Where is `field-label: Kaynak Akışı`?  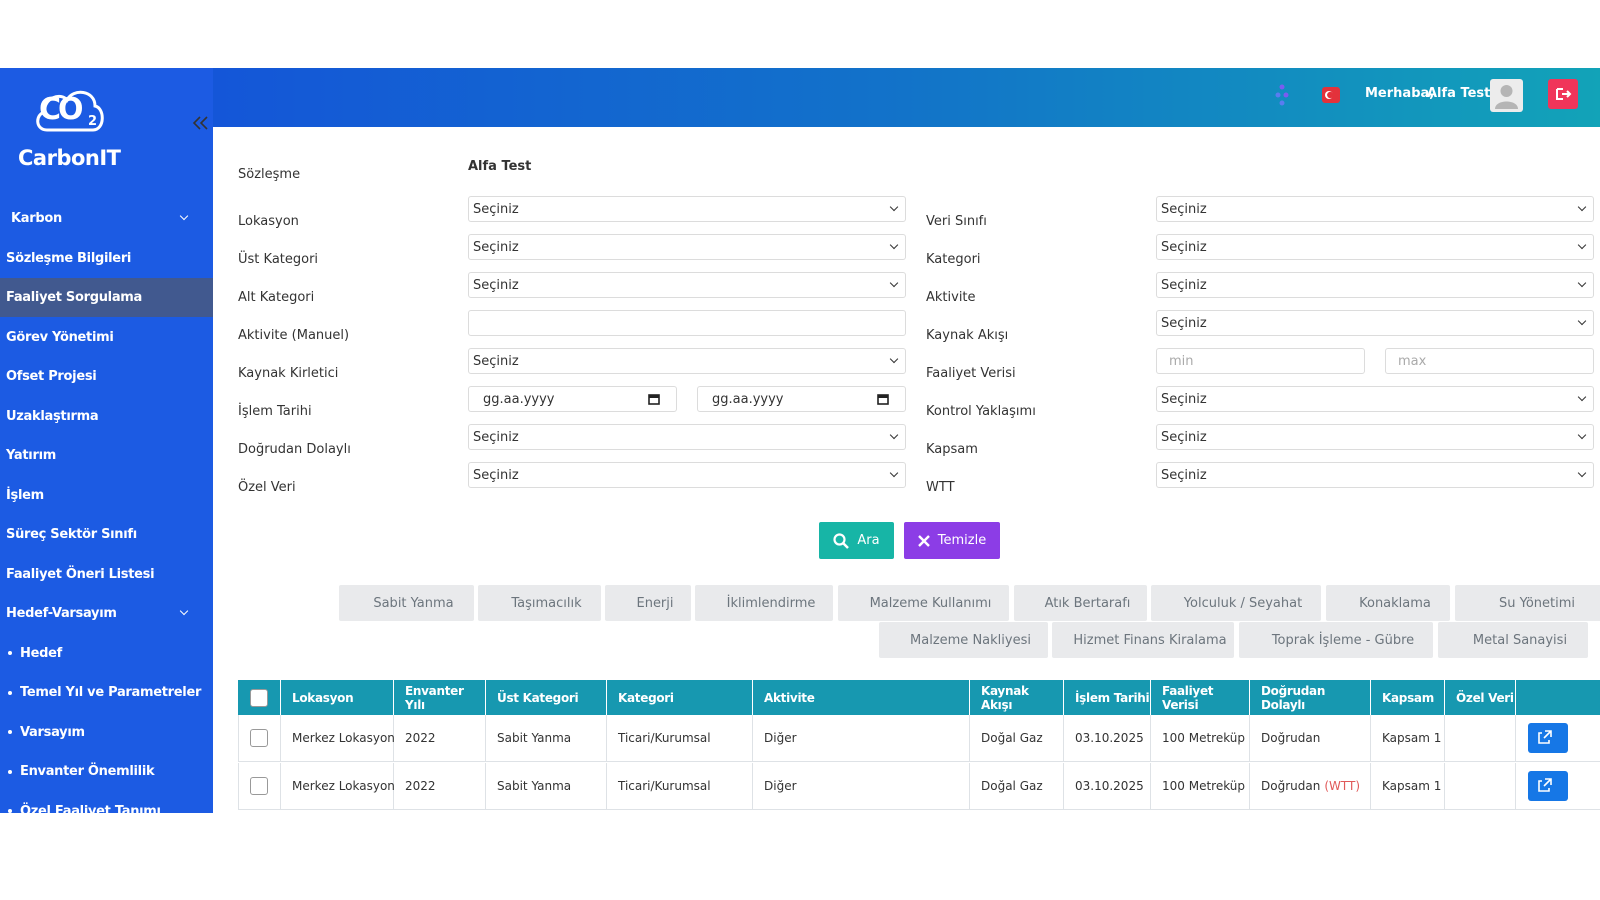
field-label: Kaynak Akışı is located at coordinates (967, 335).